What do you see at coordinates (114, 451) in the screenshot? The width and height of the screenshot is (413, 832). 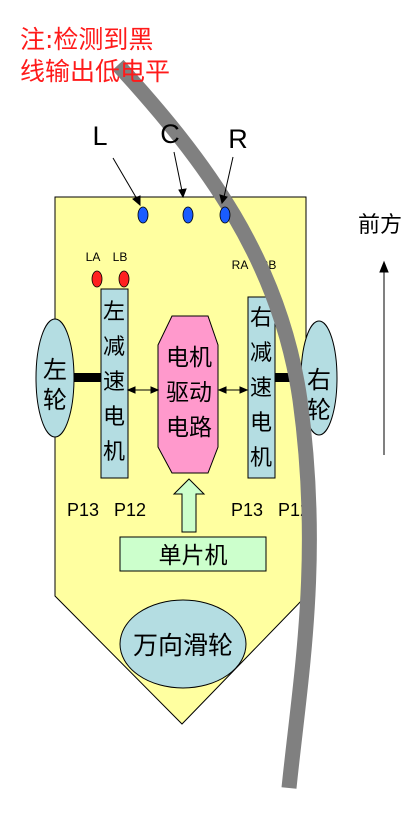 I see `left-motor-char: 机` at bounding box center [114, 451].